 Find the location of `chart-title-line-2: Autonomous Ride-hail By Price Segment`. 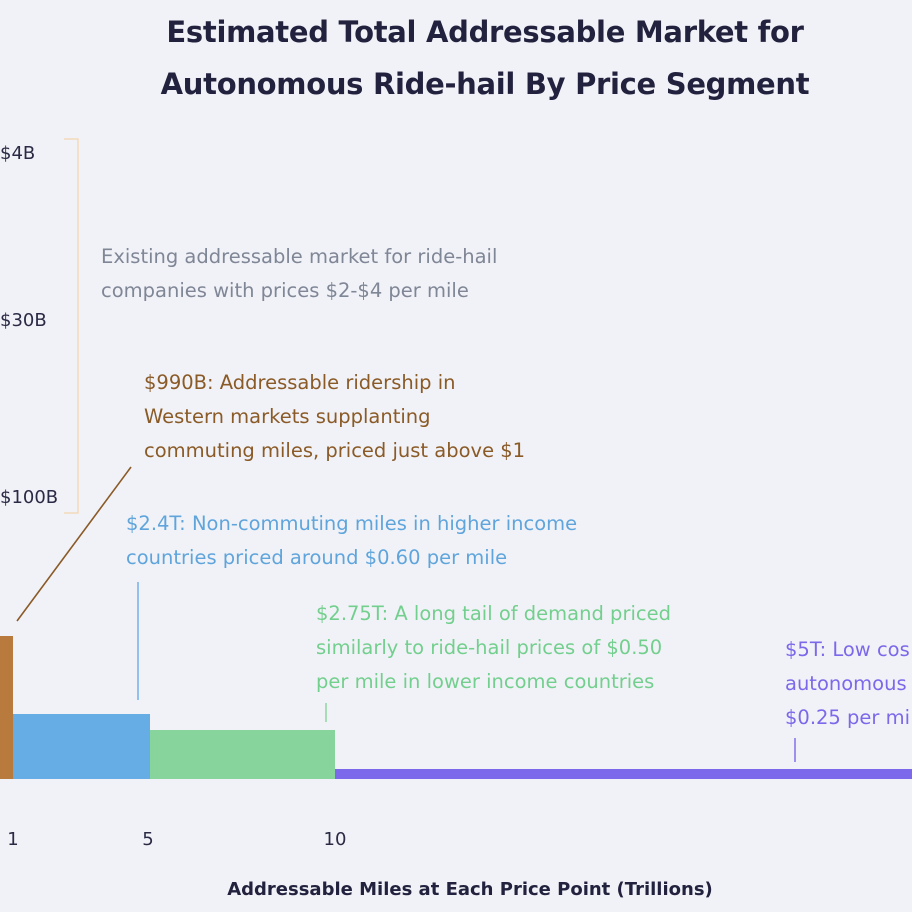

chart-title-line-2: Autonomous Ride-hail By Price Segment is located at coordinates (485, 84).